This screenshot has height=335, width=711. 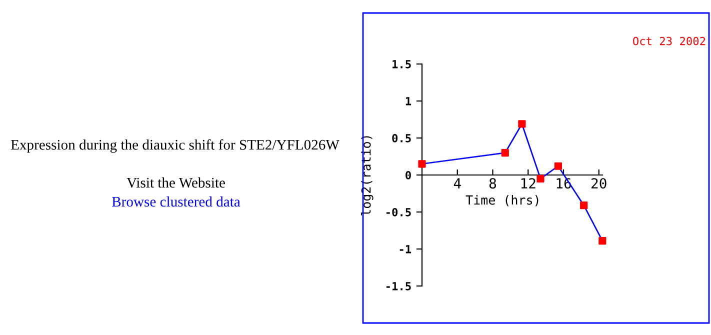 What do you see at coordinates (669, 41) in the screenshot?
I see `text: Oct 23 2002` at bounding box center [669, 41].